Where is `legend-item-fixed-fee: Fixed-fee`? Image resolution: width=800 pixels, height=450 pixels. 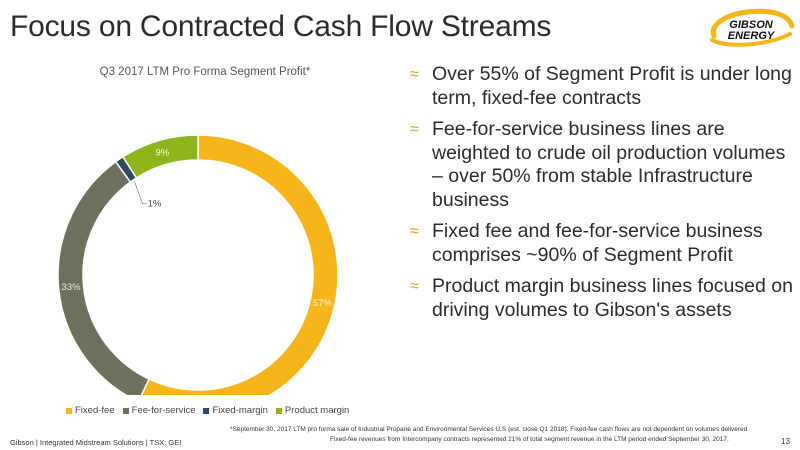 legend-item-fixed-fee: Fixed-fee is located at coordinates (90, 410).